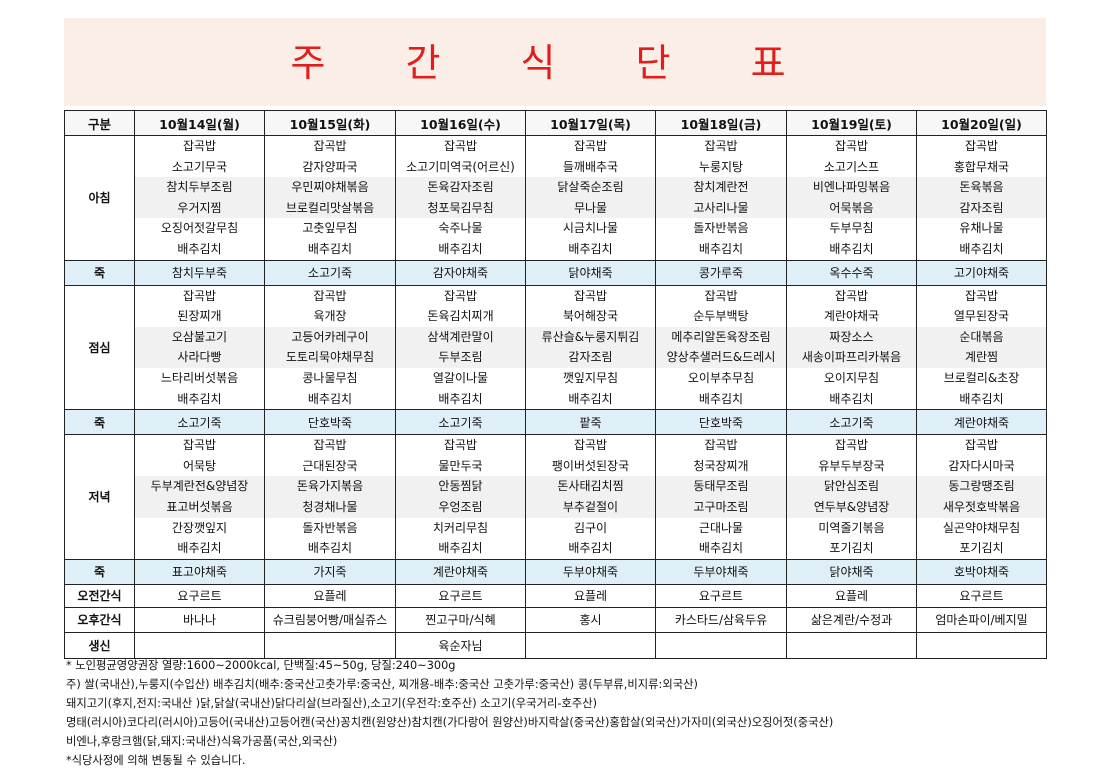 Image resolution: width=1112 pixels, height=784 pixels. I want to click on menu-cell: 팥죽, so click(590, 422).